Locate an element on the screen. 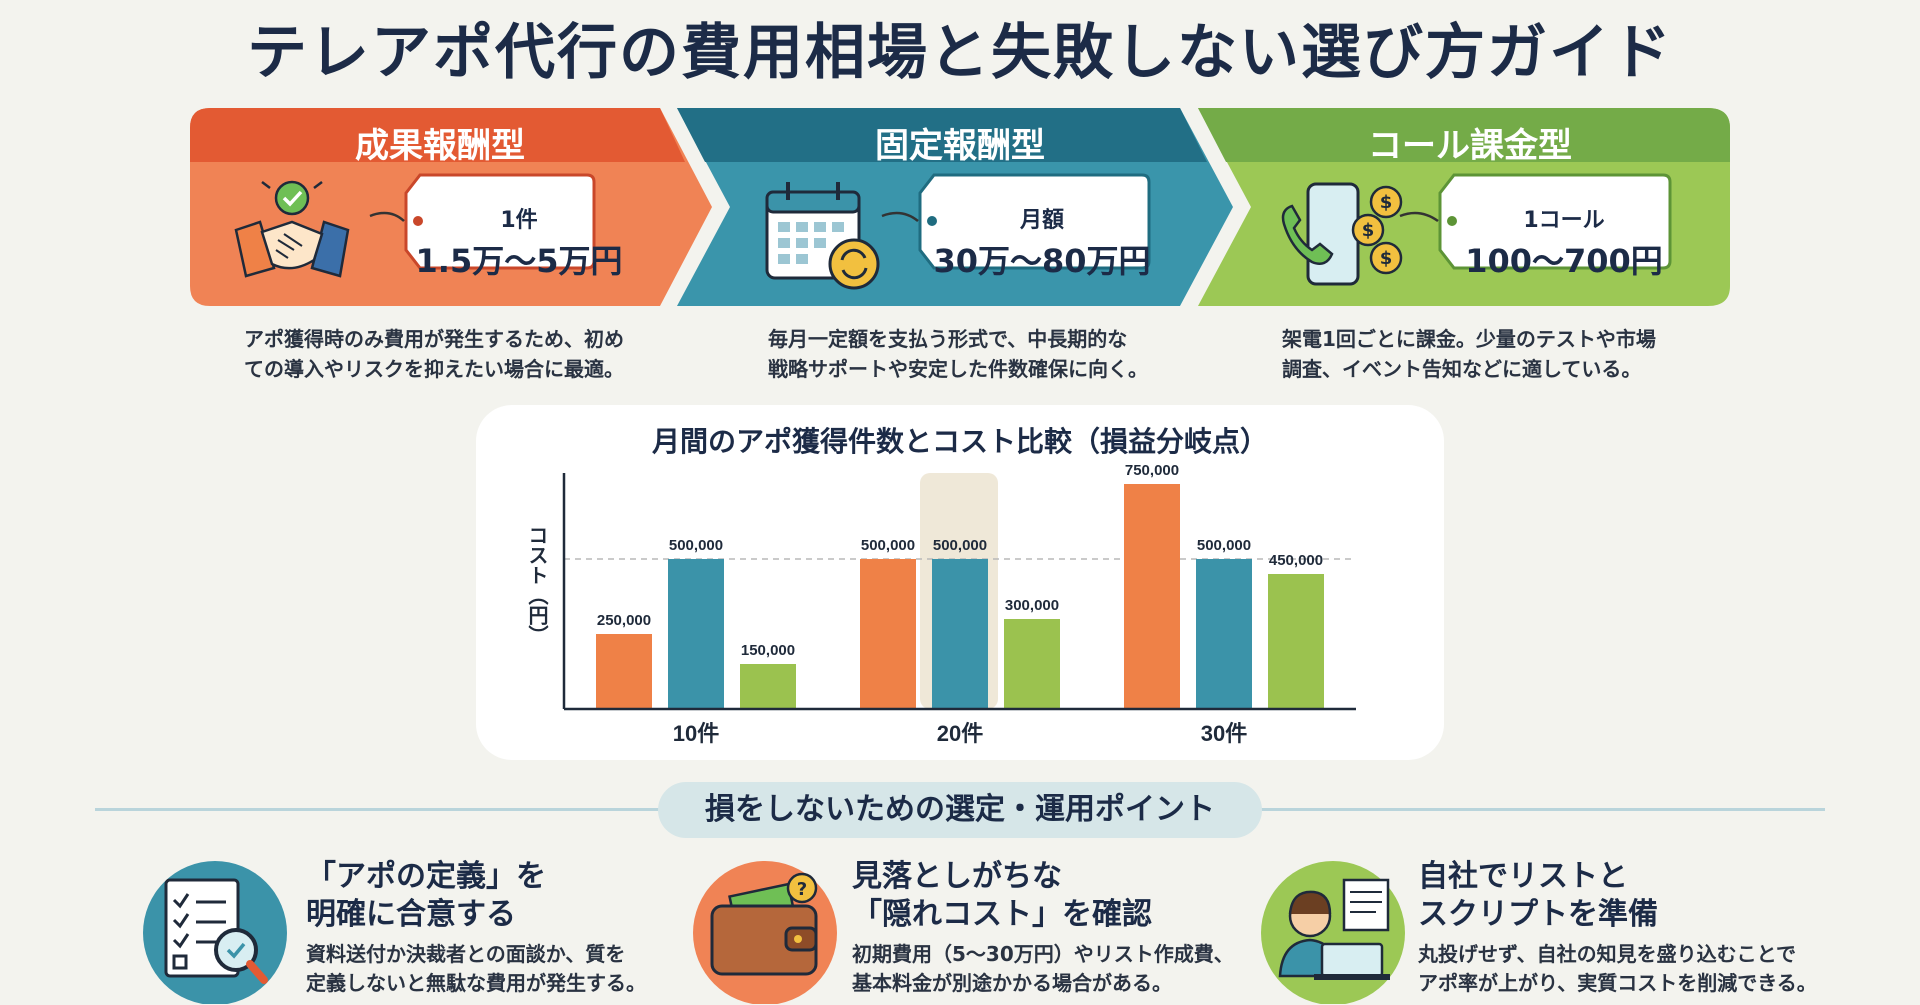  point-3-title-line-1: 自社でリストと is located at coordinates (1523, 876).